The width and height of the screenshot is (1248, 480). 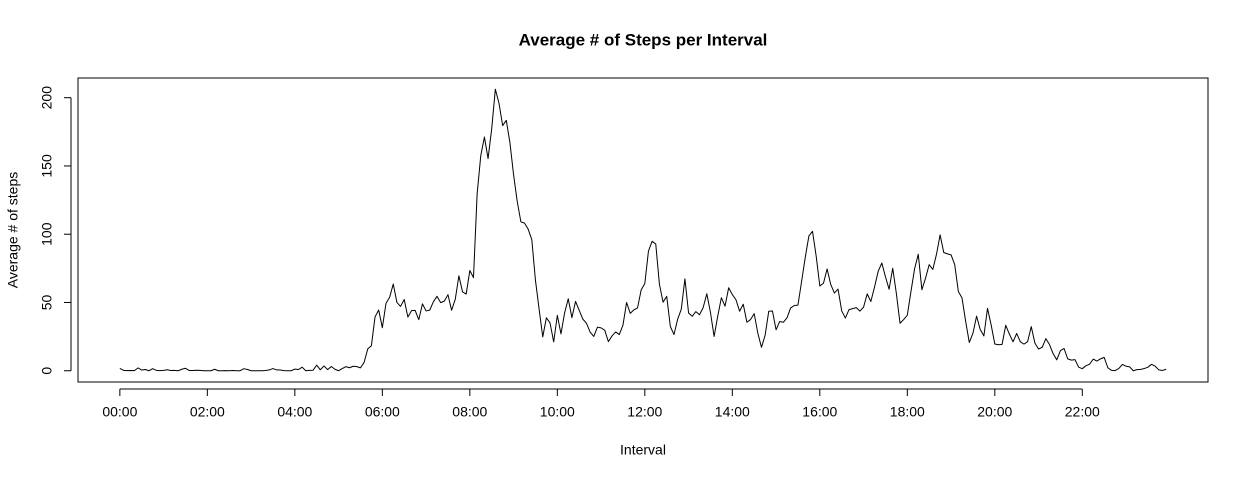 I want to click on y-tick-label: 0, so click(x=47, y=371).